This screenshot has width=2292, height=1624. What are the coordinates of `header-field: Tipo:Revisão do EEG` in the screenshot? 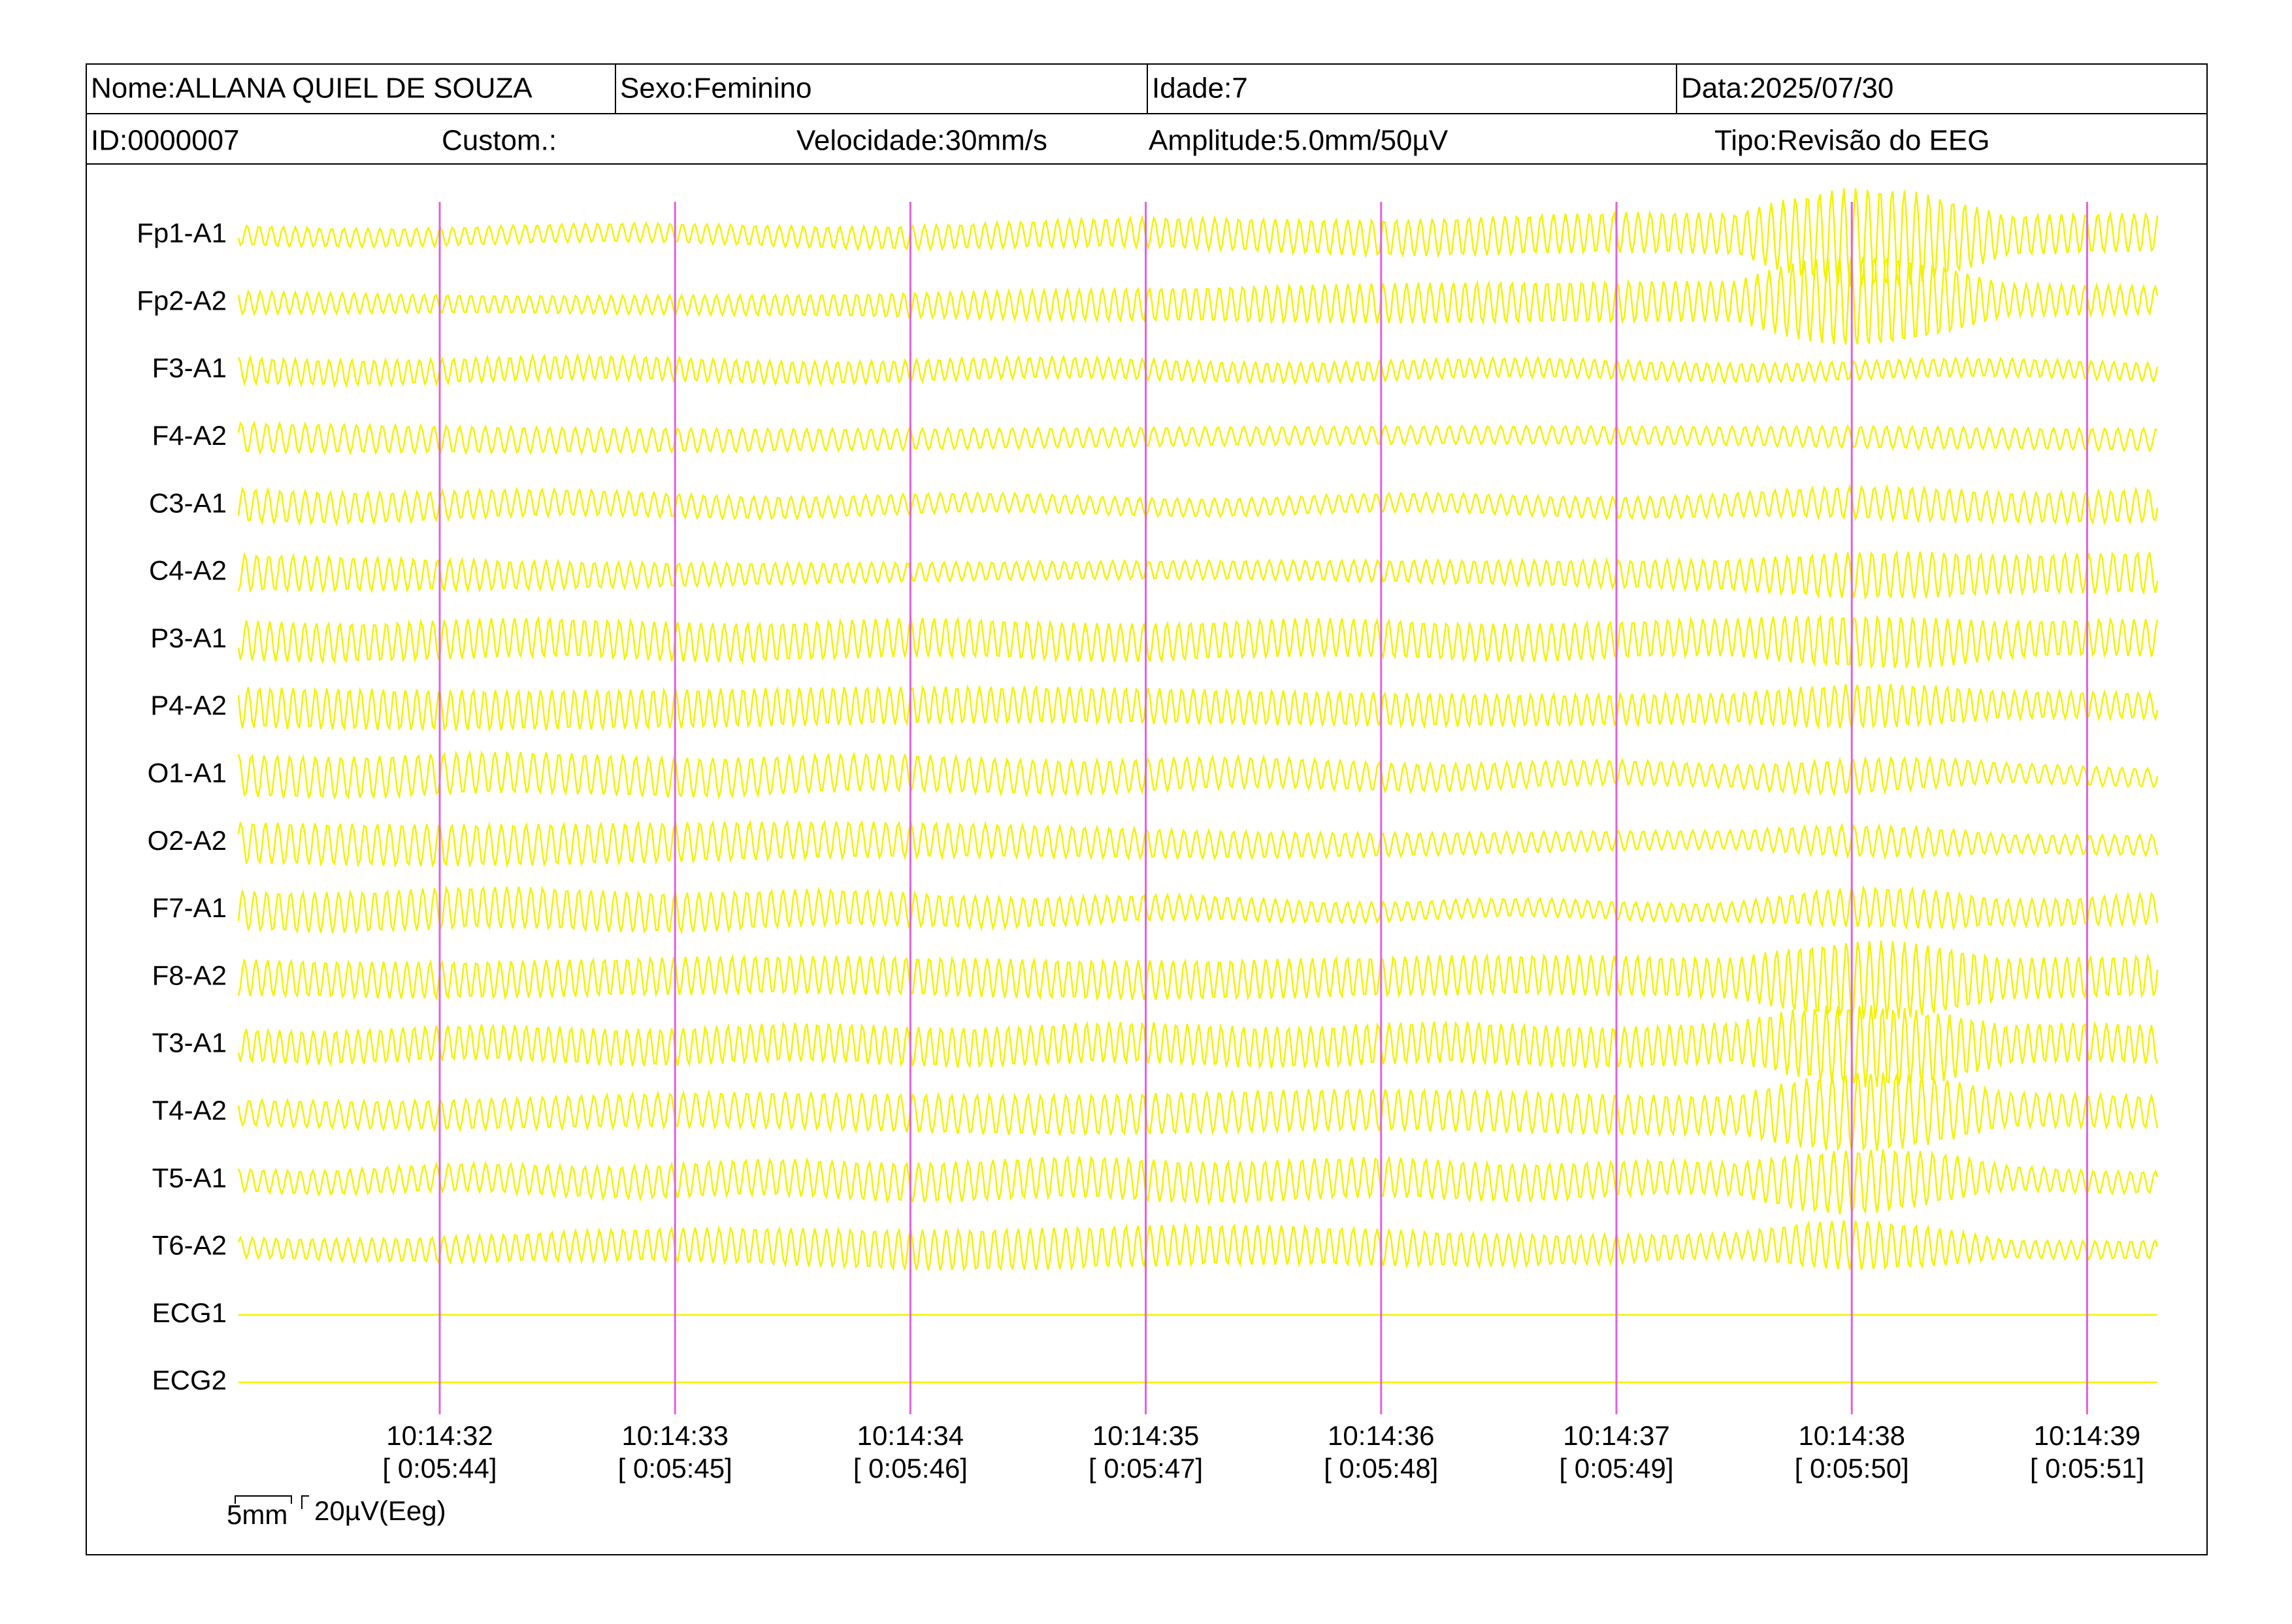 It's located at (1851, 141).